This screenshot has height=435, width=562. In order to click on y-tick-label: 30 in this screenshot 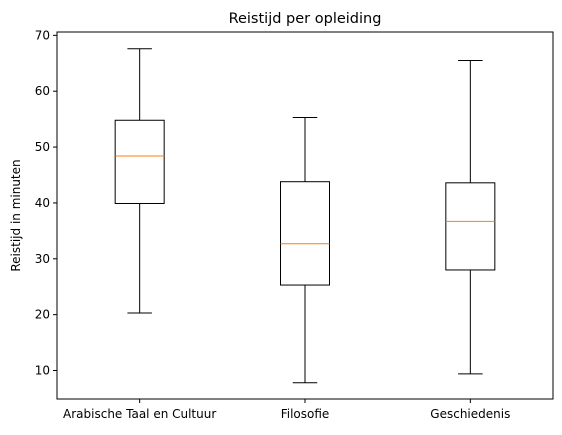, I will do `click(42, 259)`.